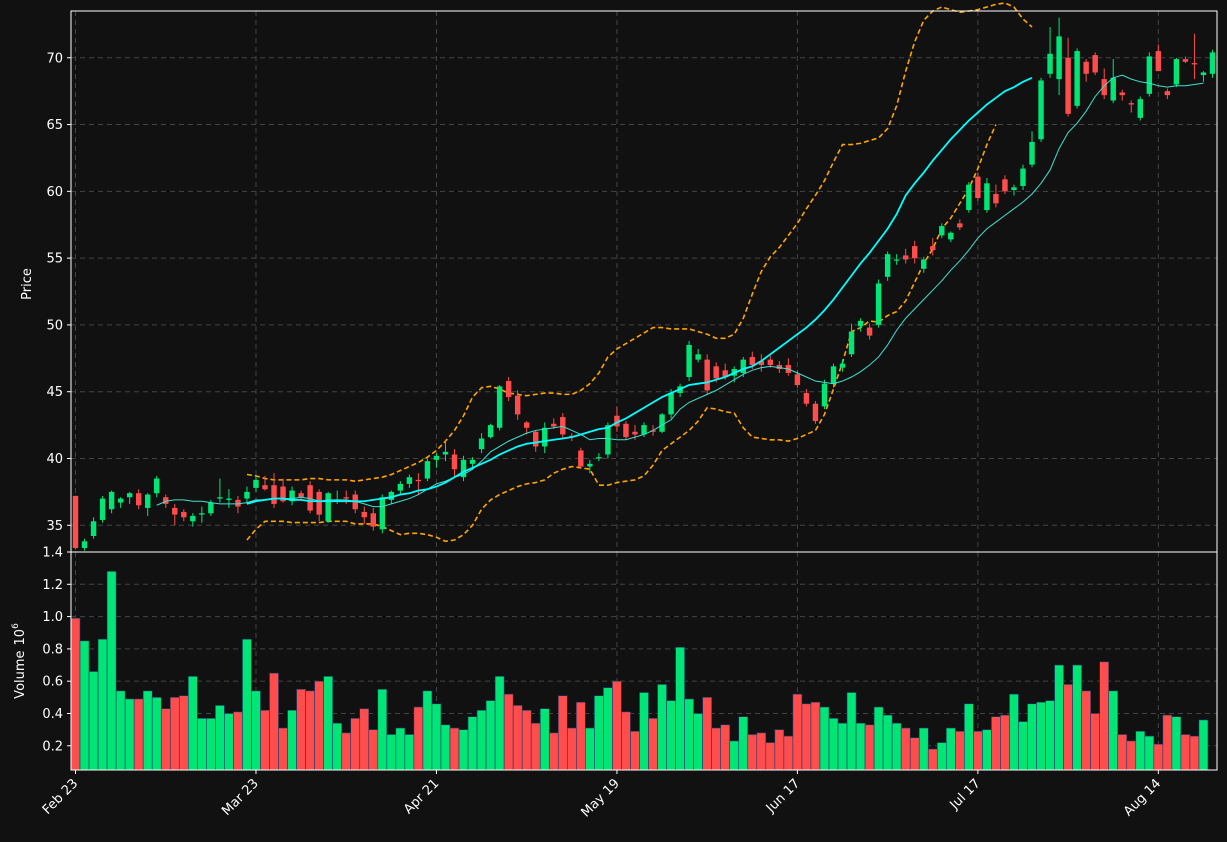  What do you see at coordinates (58, 292) in the screenshot?
I see `price-axis: 35 40 45 50 55 60 65 70` at bounding box center [58, 292].